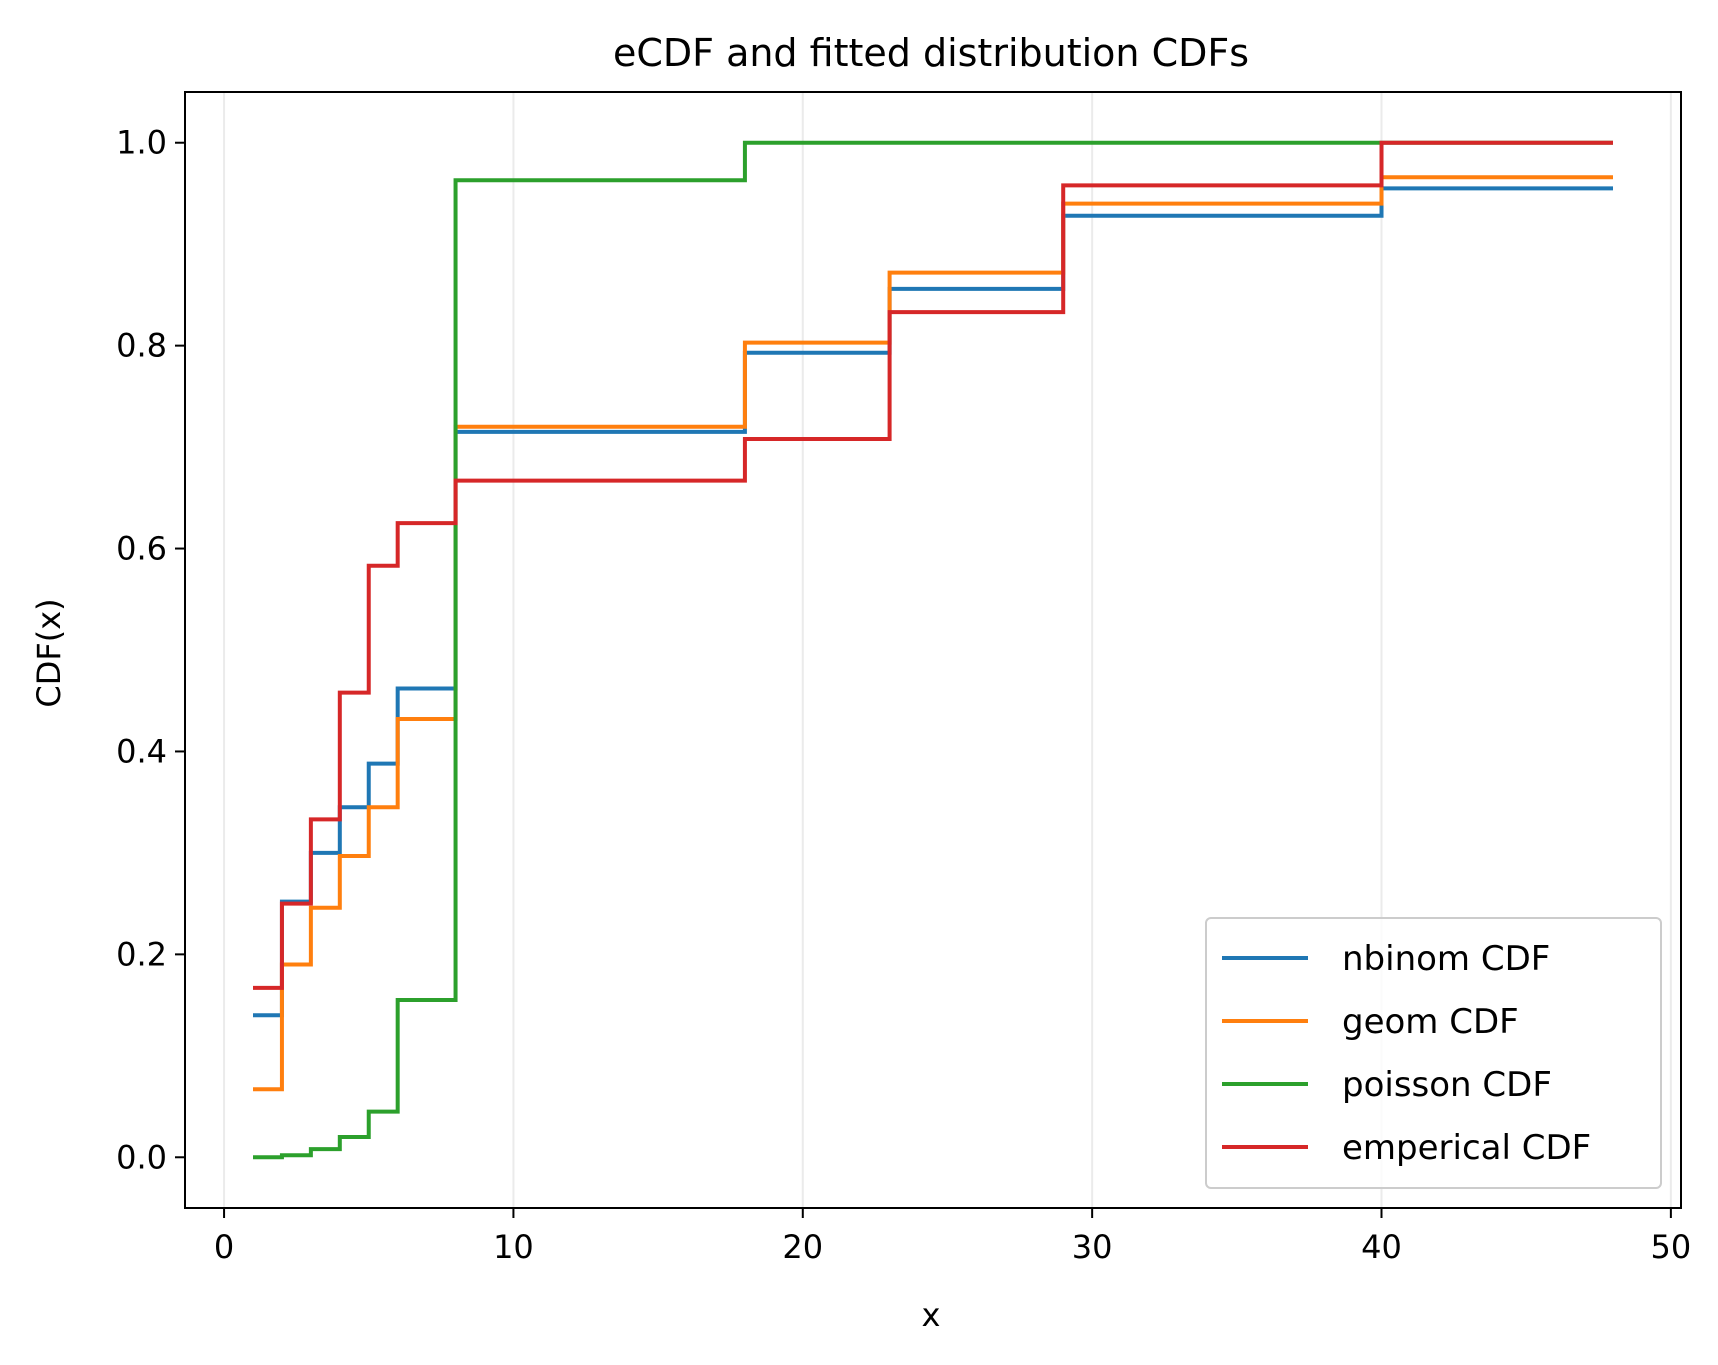  What do you see at coordinates (141, 1157) in the screenshot?
I see `y-tick-label: 0.0` at bounding box center [141, 1157].